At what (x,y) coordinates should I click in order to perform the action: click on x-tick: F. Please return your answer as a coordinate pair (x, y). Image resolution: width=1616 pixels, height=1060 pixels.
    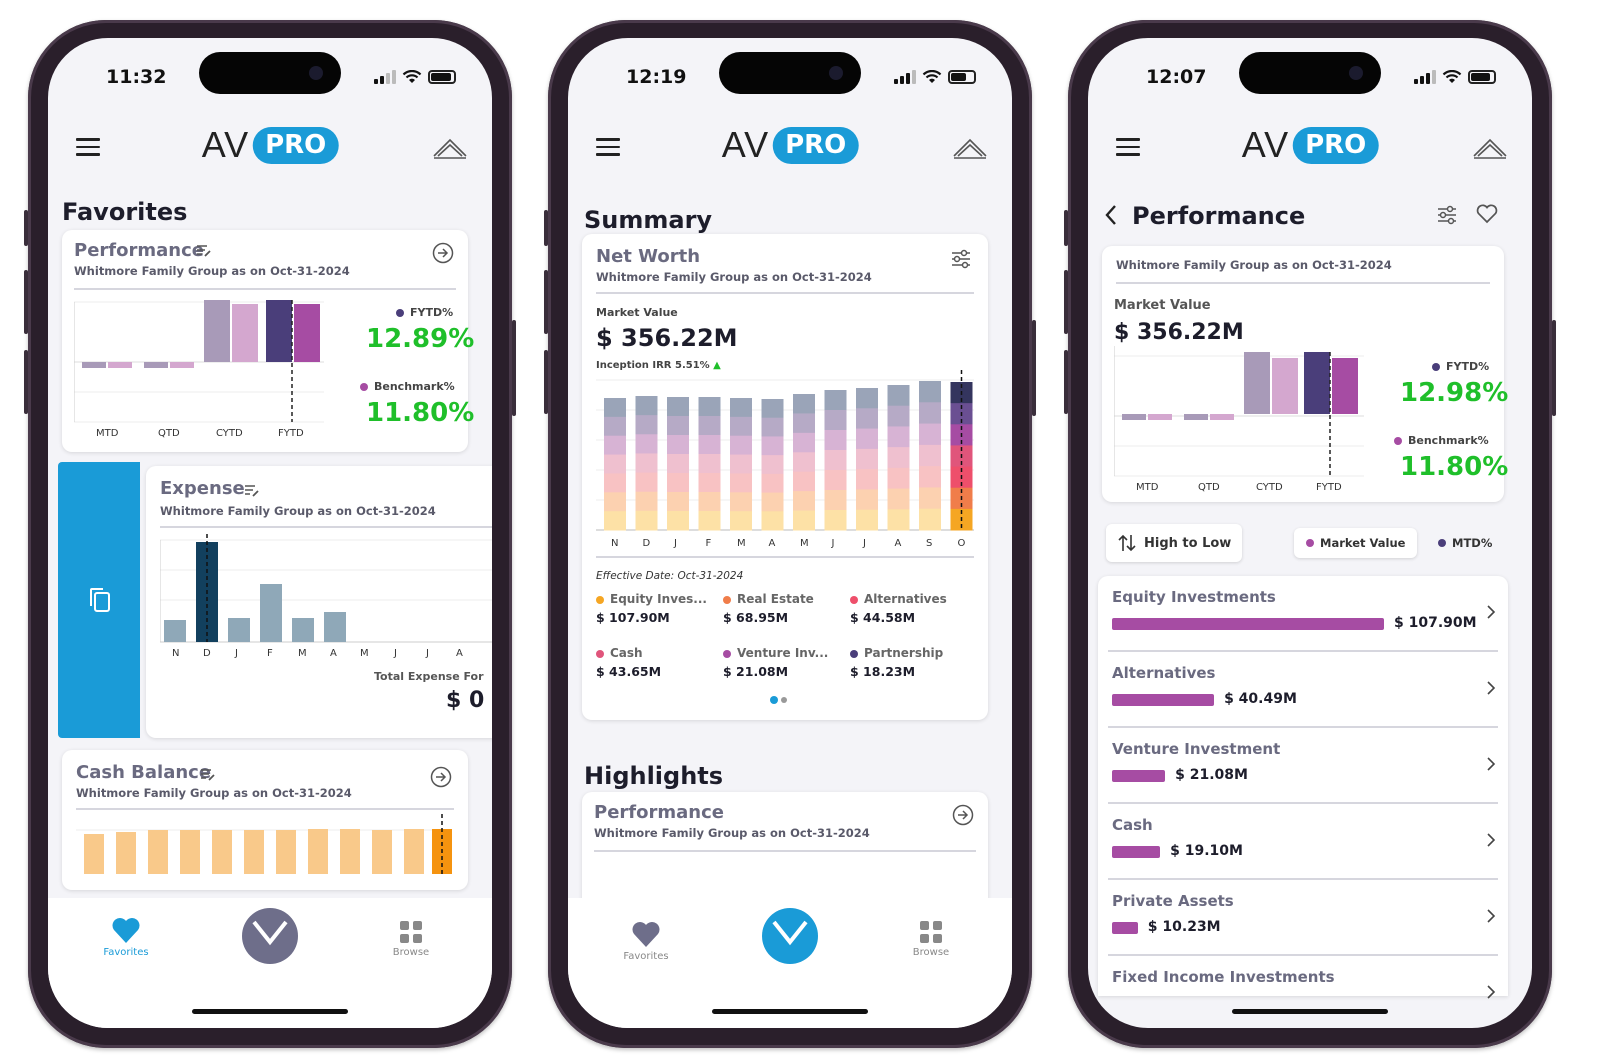
    Looking at the image, I should click on (270, 653).